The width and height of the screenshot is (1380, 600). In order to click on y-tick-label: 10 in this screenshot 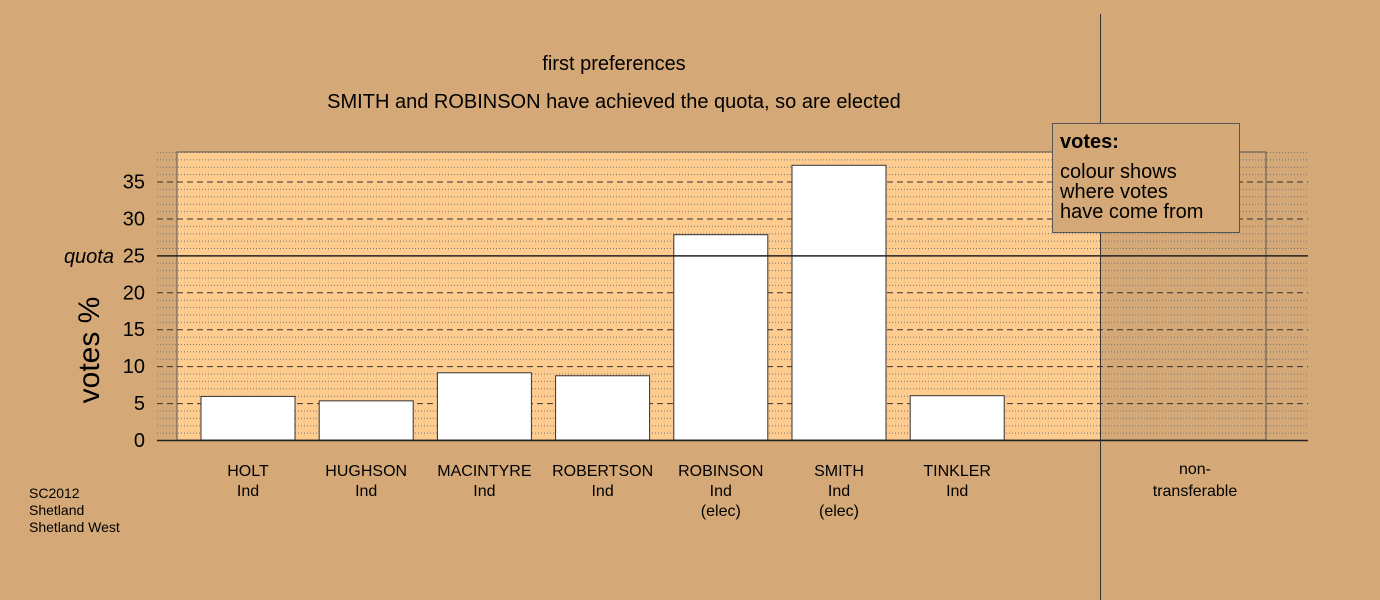, I will do `click(134, 367)`.